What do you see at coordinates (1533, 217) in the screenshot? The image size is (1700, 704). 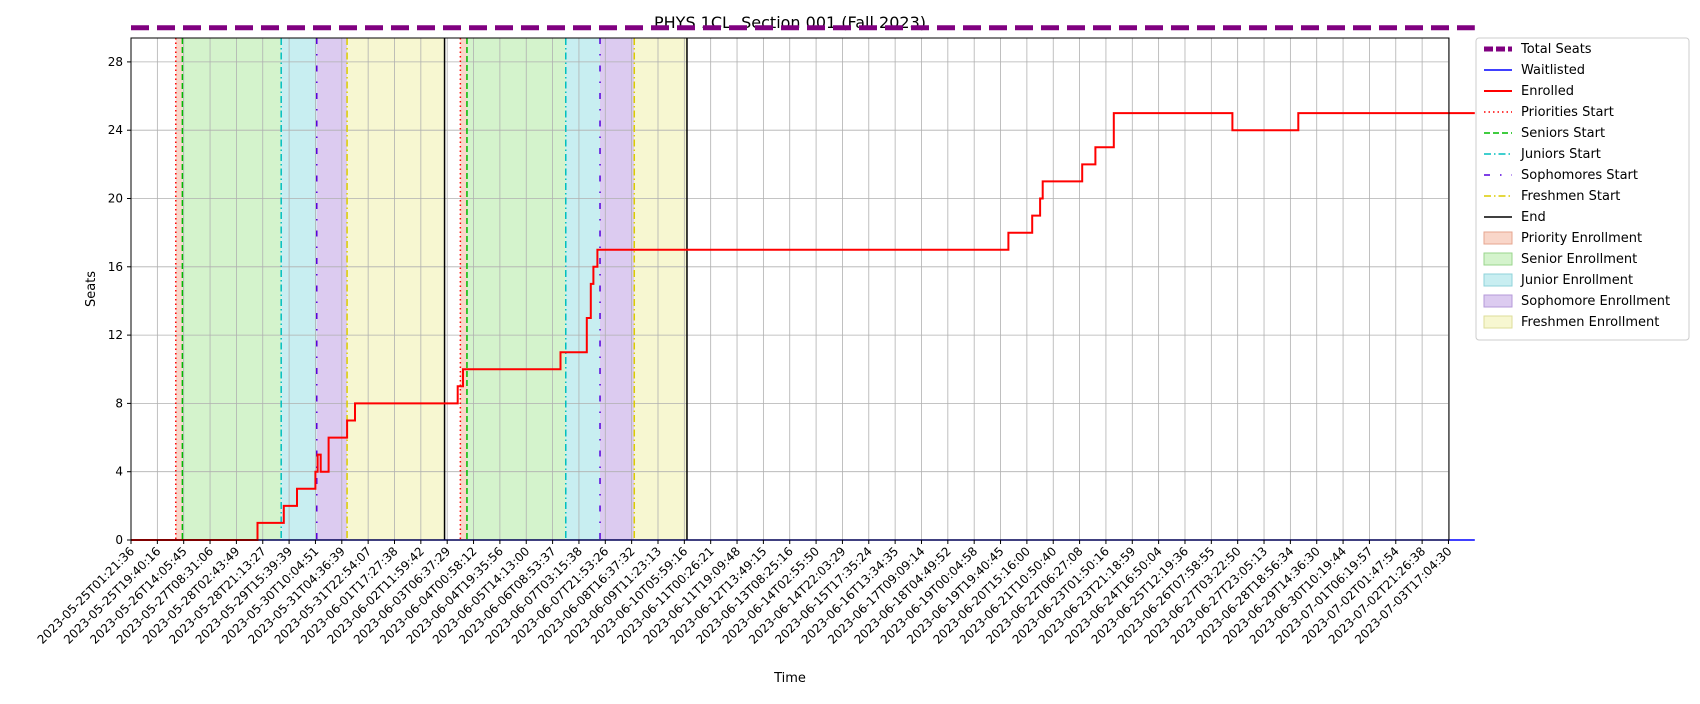 I see `legend-label: End` at bounding box center [1533, 217].